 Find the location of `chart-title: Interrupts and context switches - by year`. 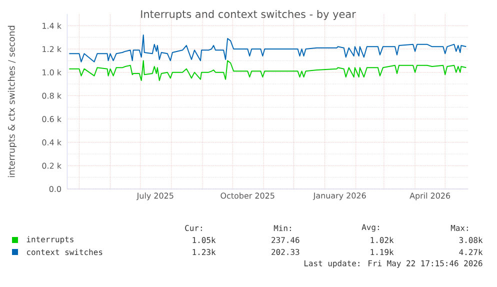

chart-title: Interrupts and context switches - by year is located at coordinates (248, 15).